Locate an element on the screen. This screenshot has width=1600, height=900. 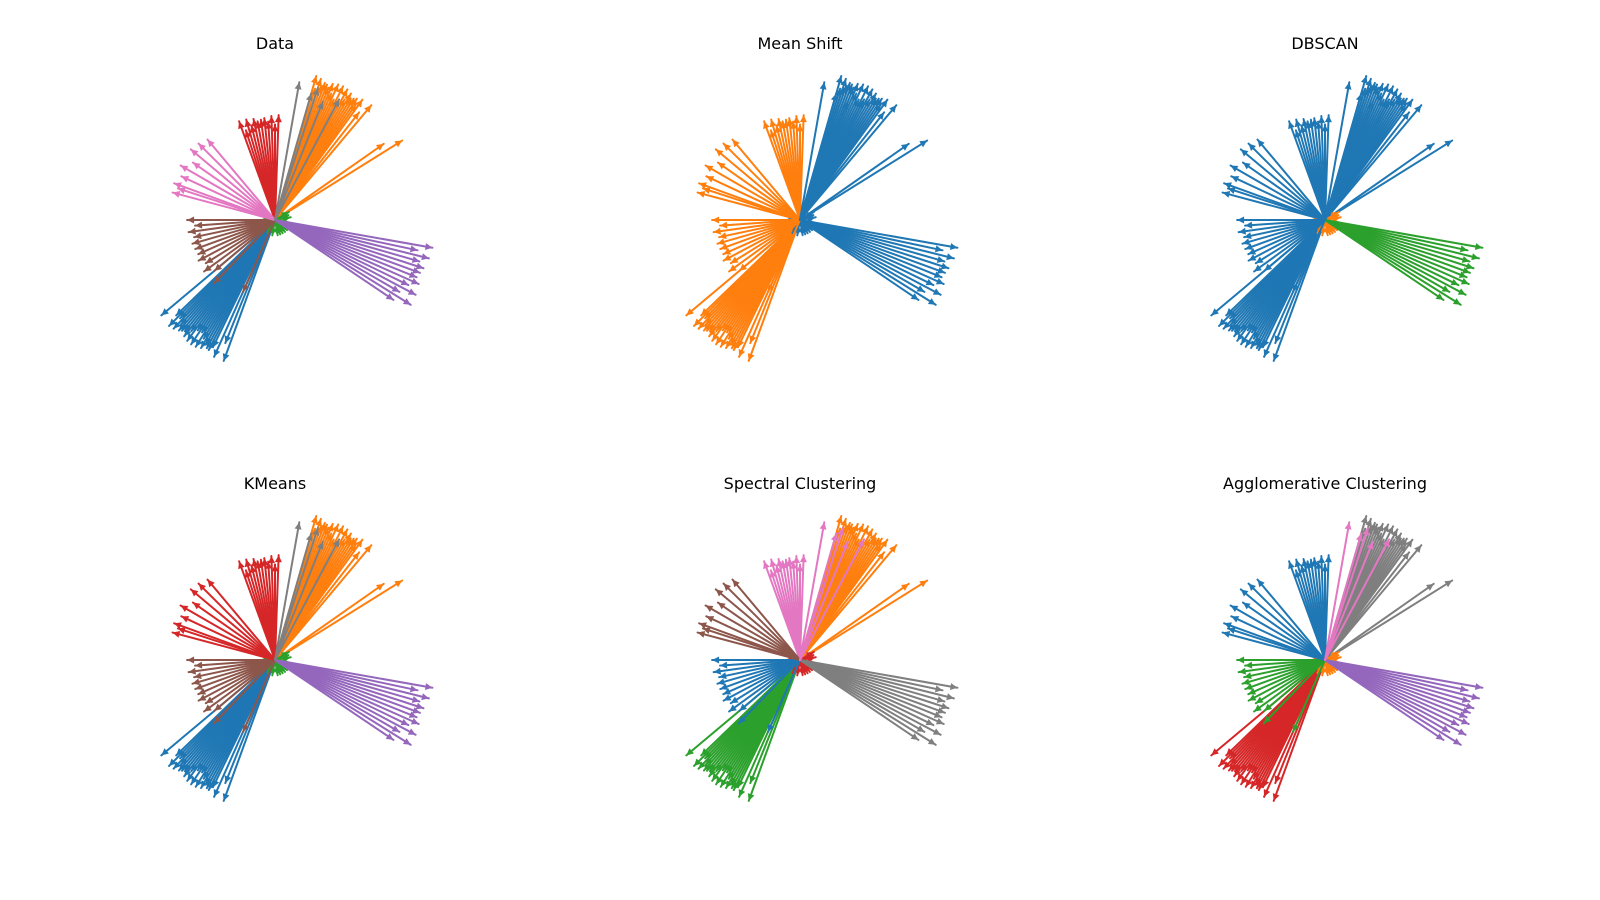
panel-spectral-clustering: Spectral Clustering is located at coordinates (800, 631).